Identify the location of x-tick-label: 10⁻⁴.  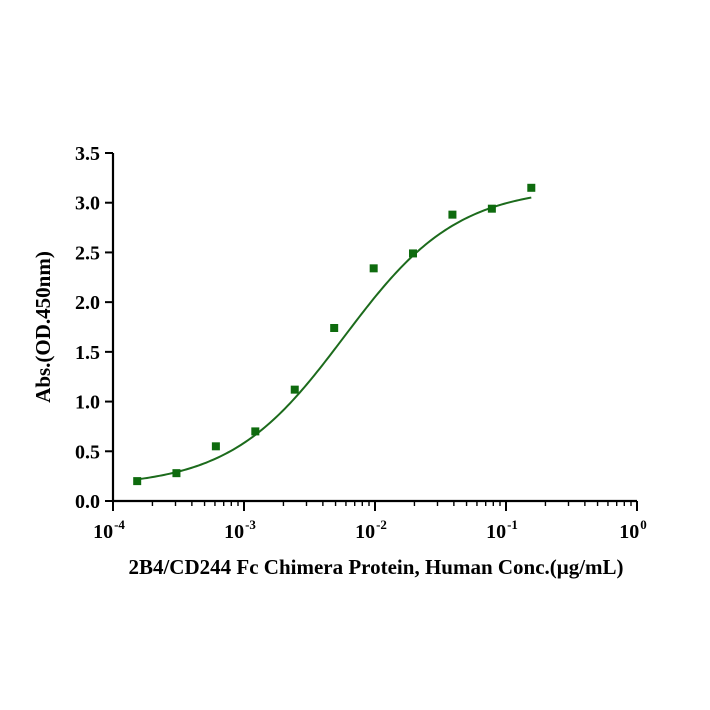
(109, 530).